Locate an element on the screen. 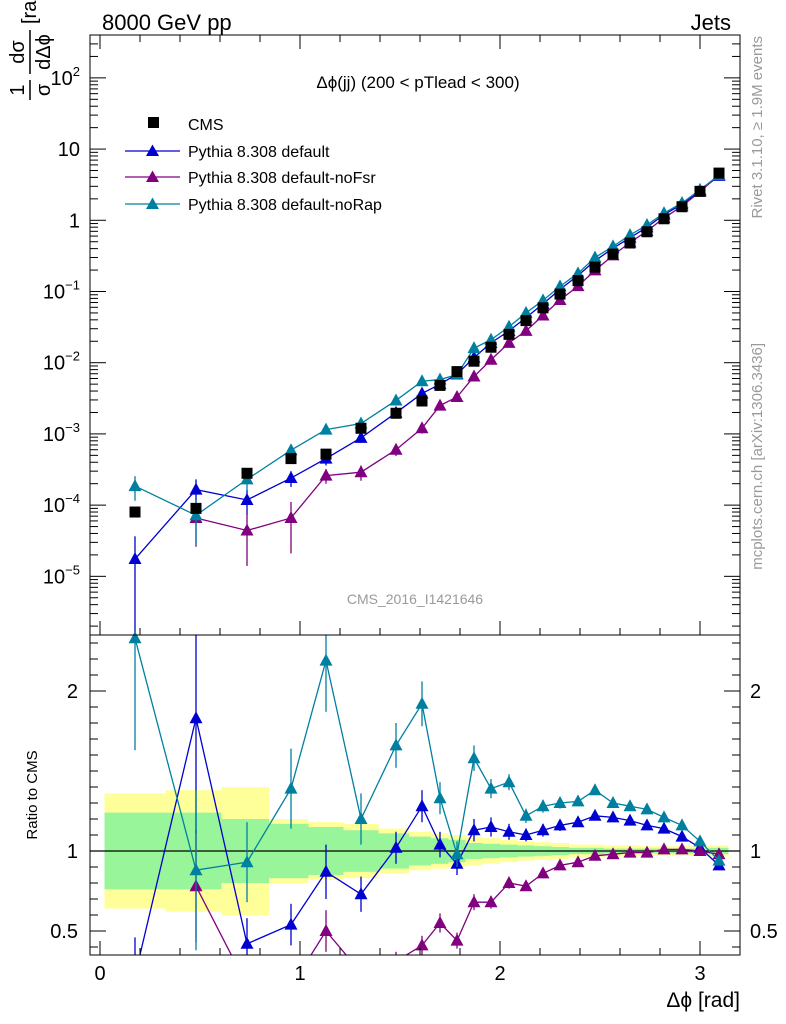 This screenshot has width=786, height=1024. legend-label-cms: CMS is located at coordinates (206, 125).